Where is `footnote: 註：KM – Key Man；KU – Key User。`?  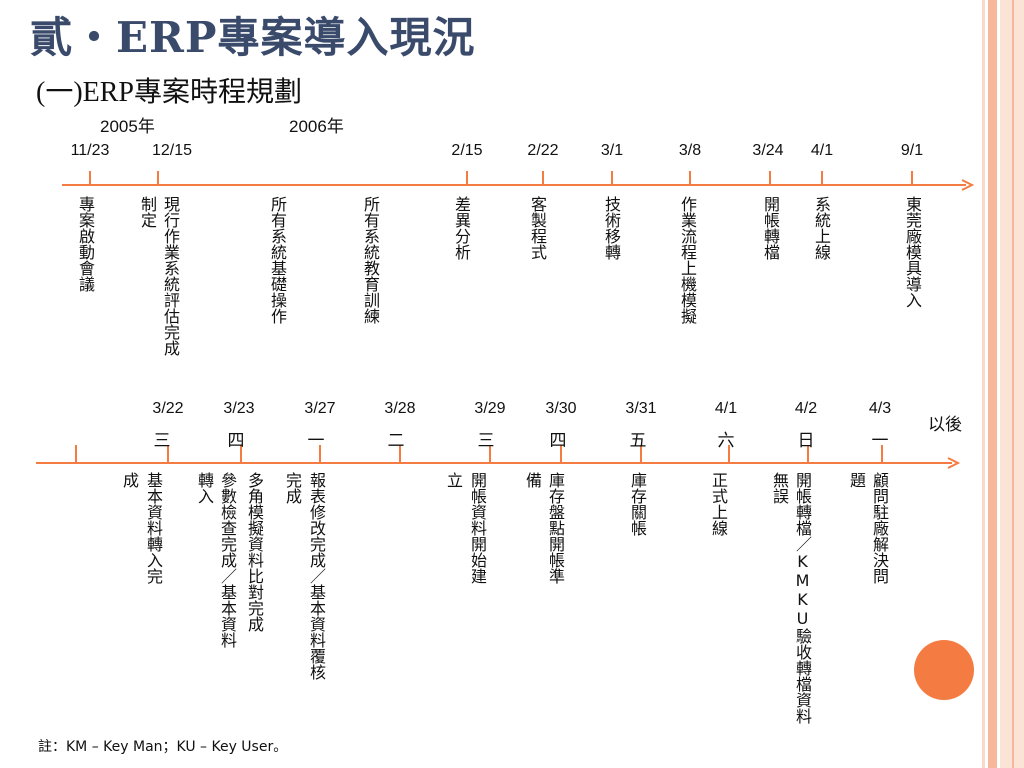
footnote: 註：KM – Key Man；KU – Key User。 is located at coordinates (163, 747).